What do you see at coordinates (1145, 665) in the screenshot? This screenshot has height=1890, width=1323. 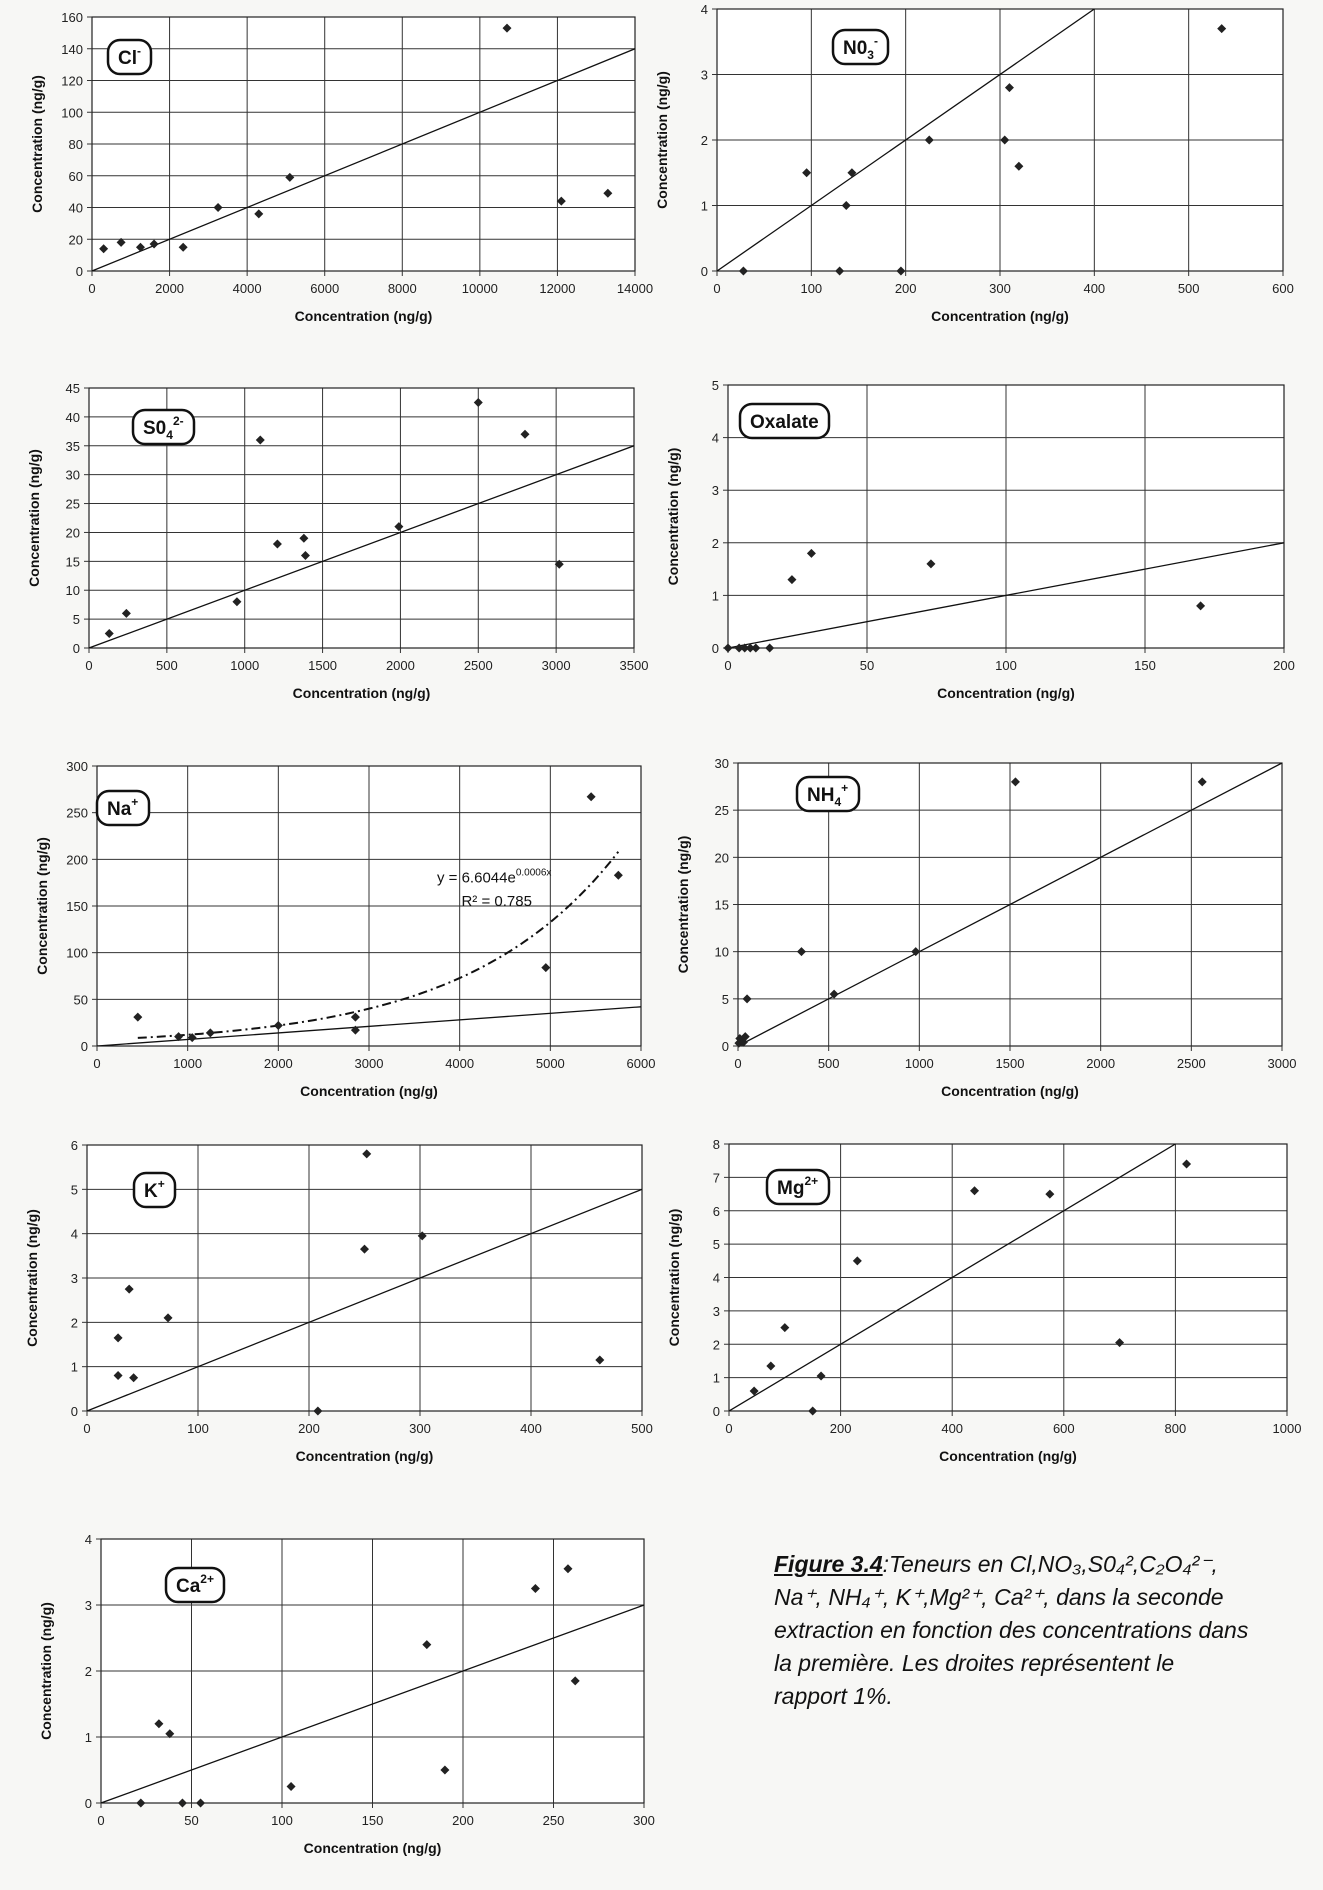 I see `x-tick-label: 150` at bounding box center [1145, 665].